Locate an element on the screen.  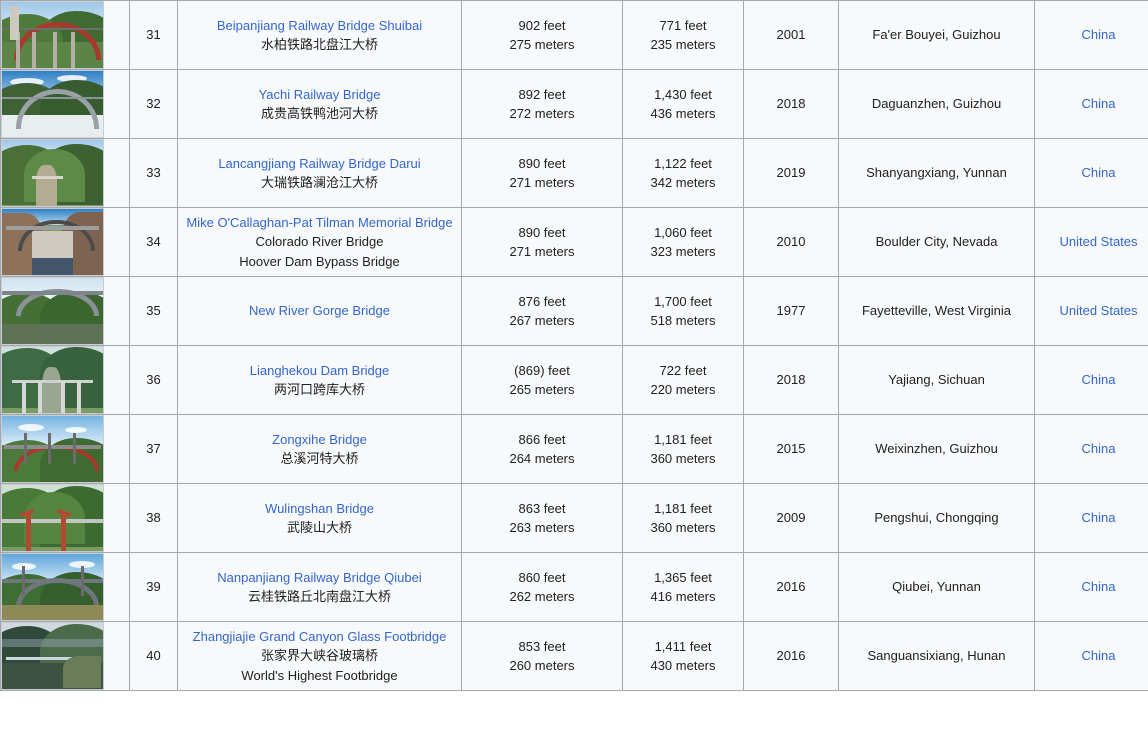
zhangjiajie-grand-canyon-glass-footbridge-thumbnail is located at coordinates (52, 656).